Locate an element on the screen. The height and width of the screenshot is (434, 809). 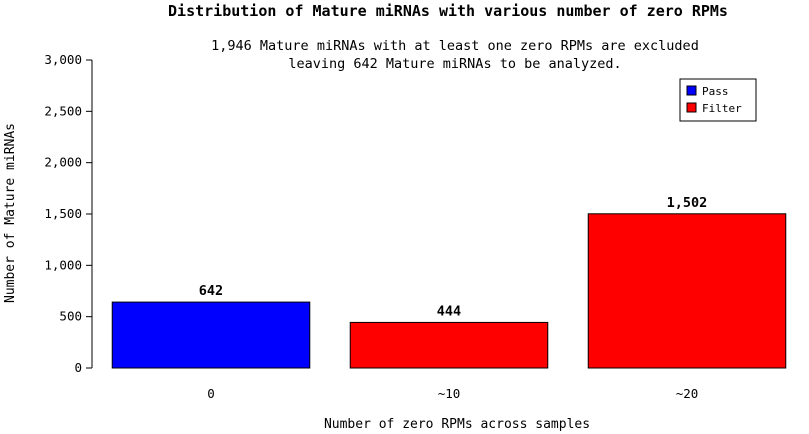
bar-value-label: 642 is located at coordinates (211, 291).